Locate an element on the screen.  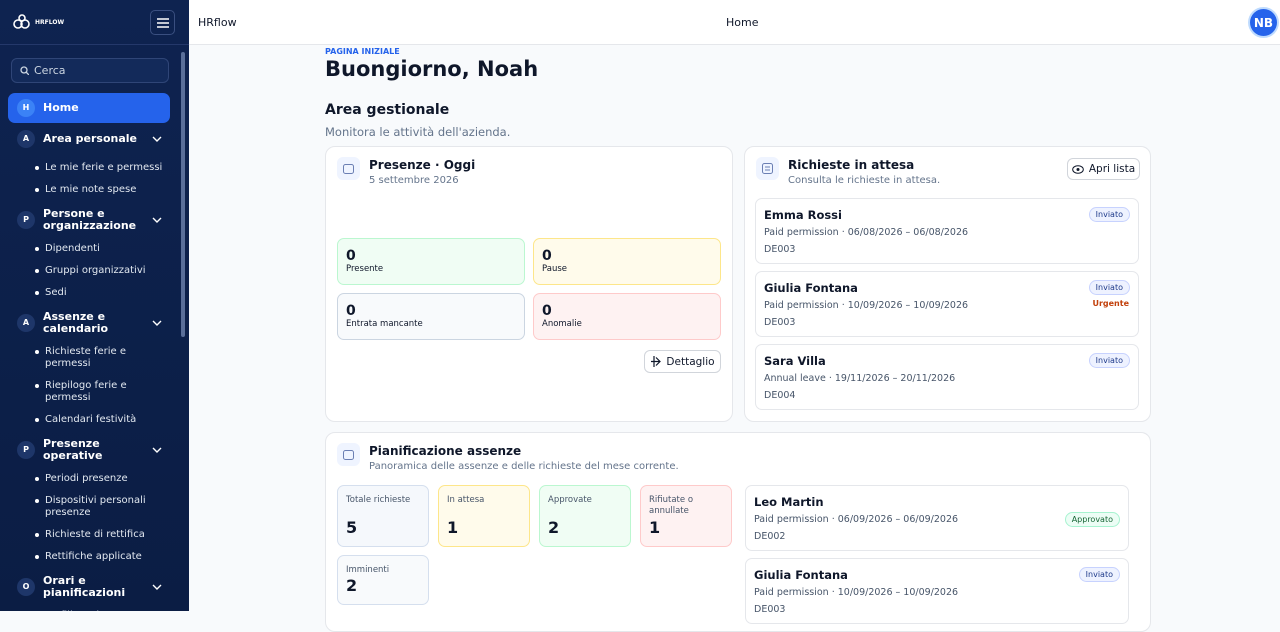
nav-label: Persone e organizzazione is located at coordinates (90, 219).